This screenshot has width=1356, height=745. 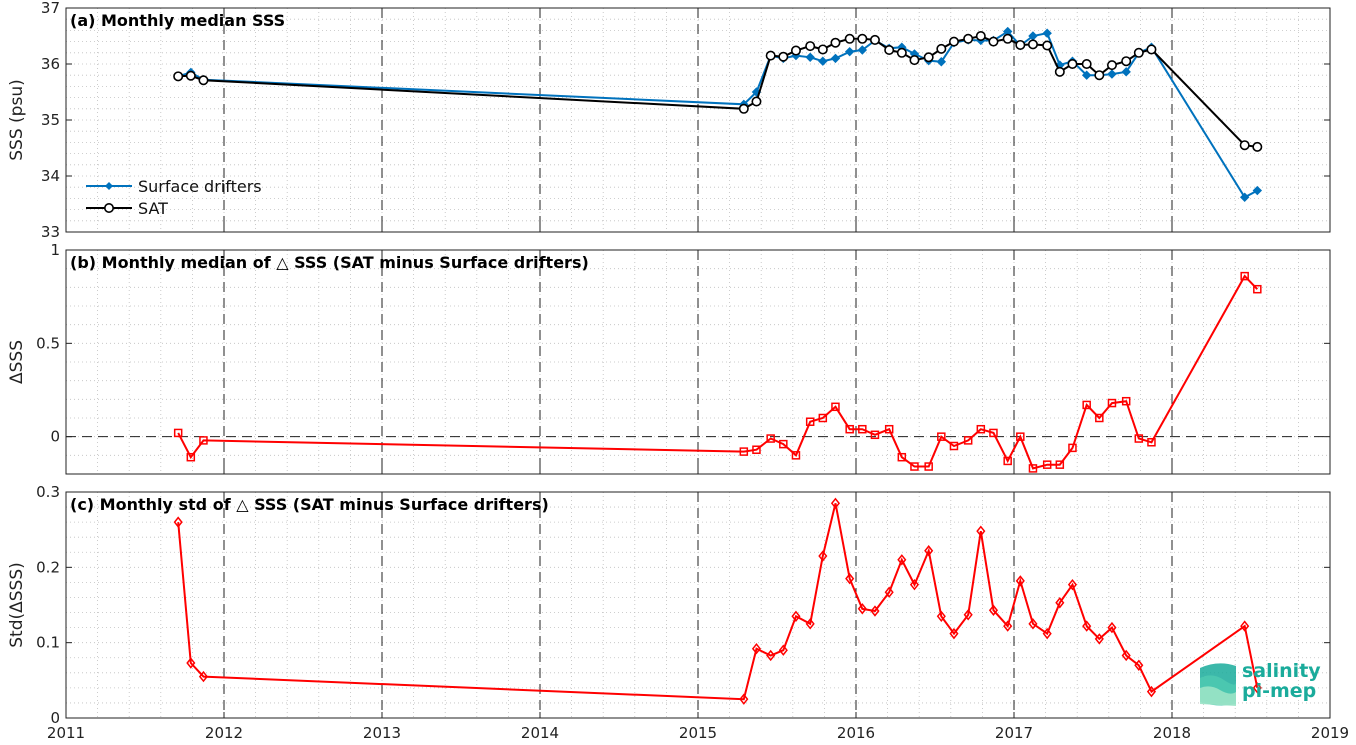 I want to click on y-tick-label: 35, so click(x=50, y=120).